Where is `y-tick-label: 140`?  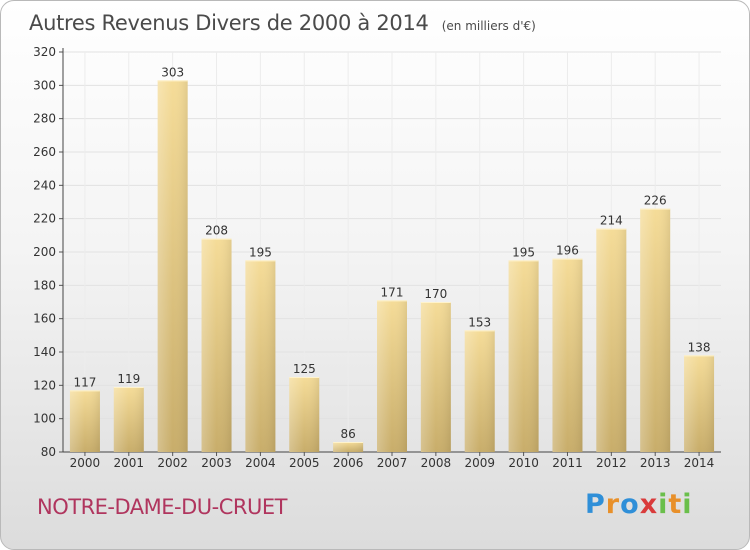
y-tick-label: 140 is located at coordinates (44, 352).